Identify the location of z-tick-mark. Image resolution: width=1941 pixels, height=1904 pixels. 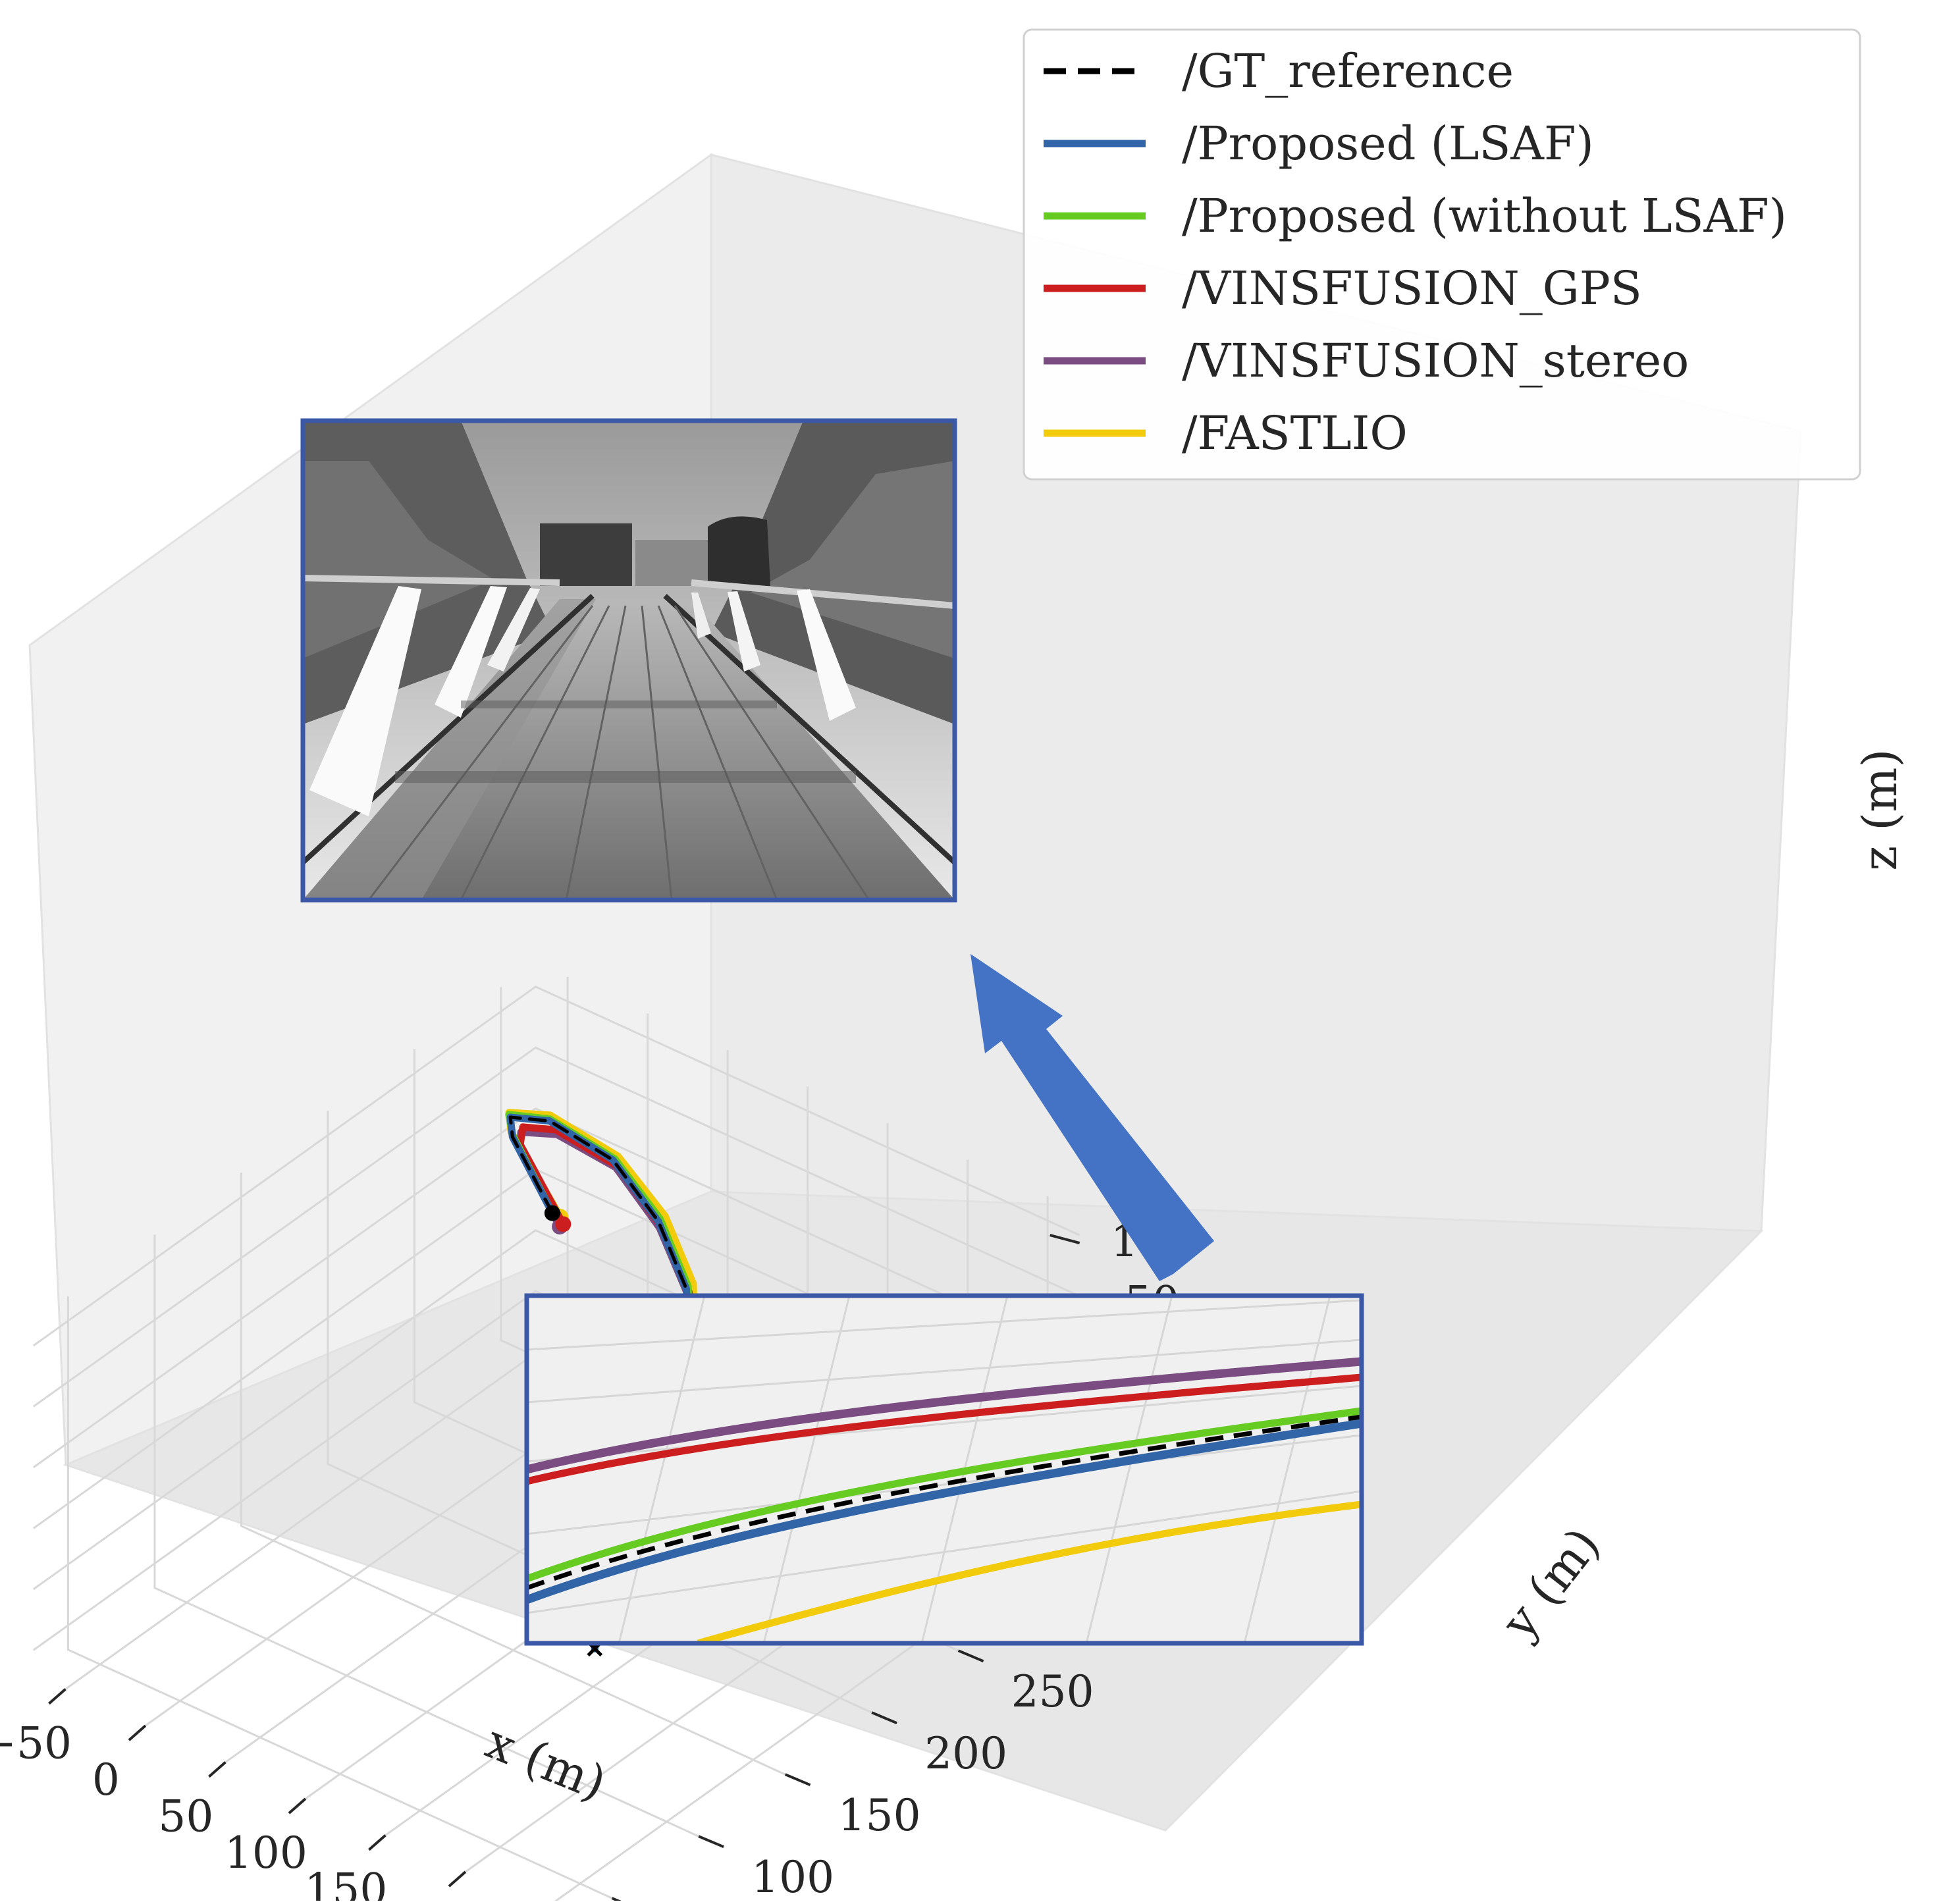
(1065, 1239).